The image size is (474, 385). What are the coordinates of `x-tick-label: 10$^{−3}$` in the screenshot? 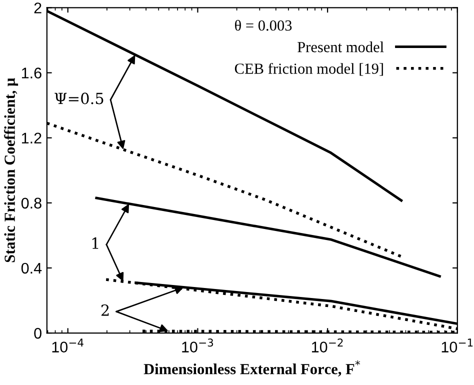 It's located at (198, 345).